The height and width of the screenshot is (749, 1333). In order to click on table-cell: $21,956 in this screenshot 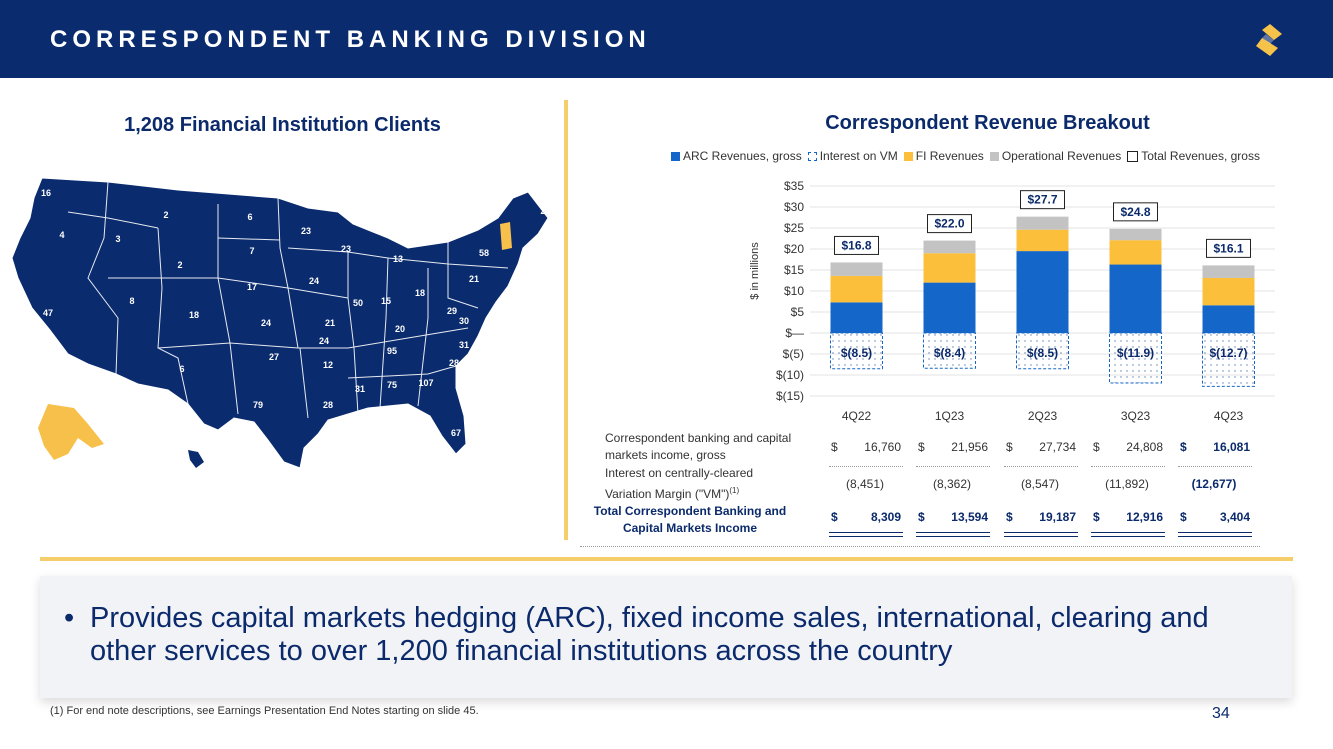, I will do `click(953, 447)`.